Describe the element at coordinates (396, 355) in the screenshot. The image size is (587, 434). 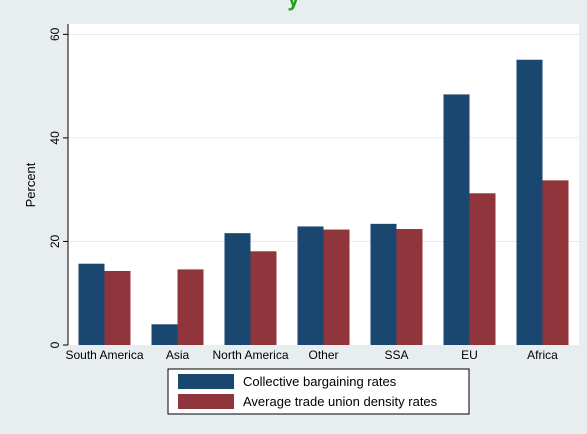
I see `x-tick-label: SSA` at that location.